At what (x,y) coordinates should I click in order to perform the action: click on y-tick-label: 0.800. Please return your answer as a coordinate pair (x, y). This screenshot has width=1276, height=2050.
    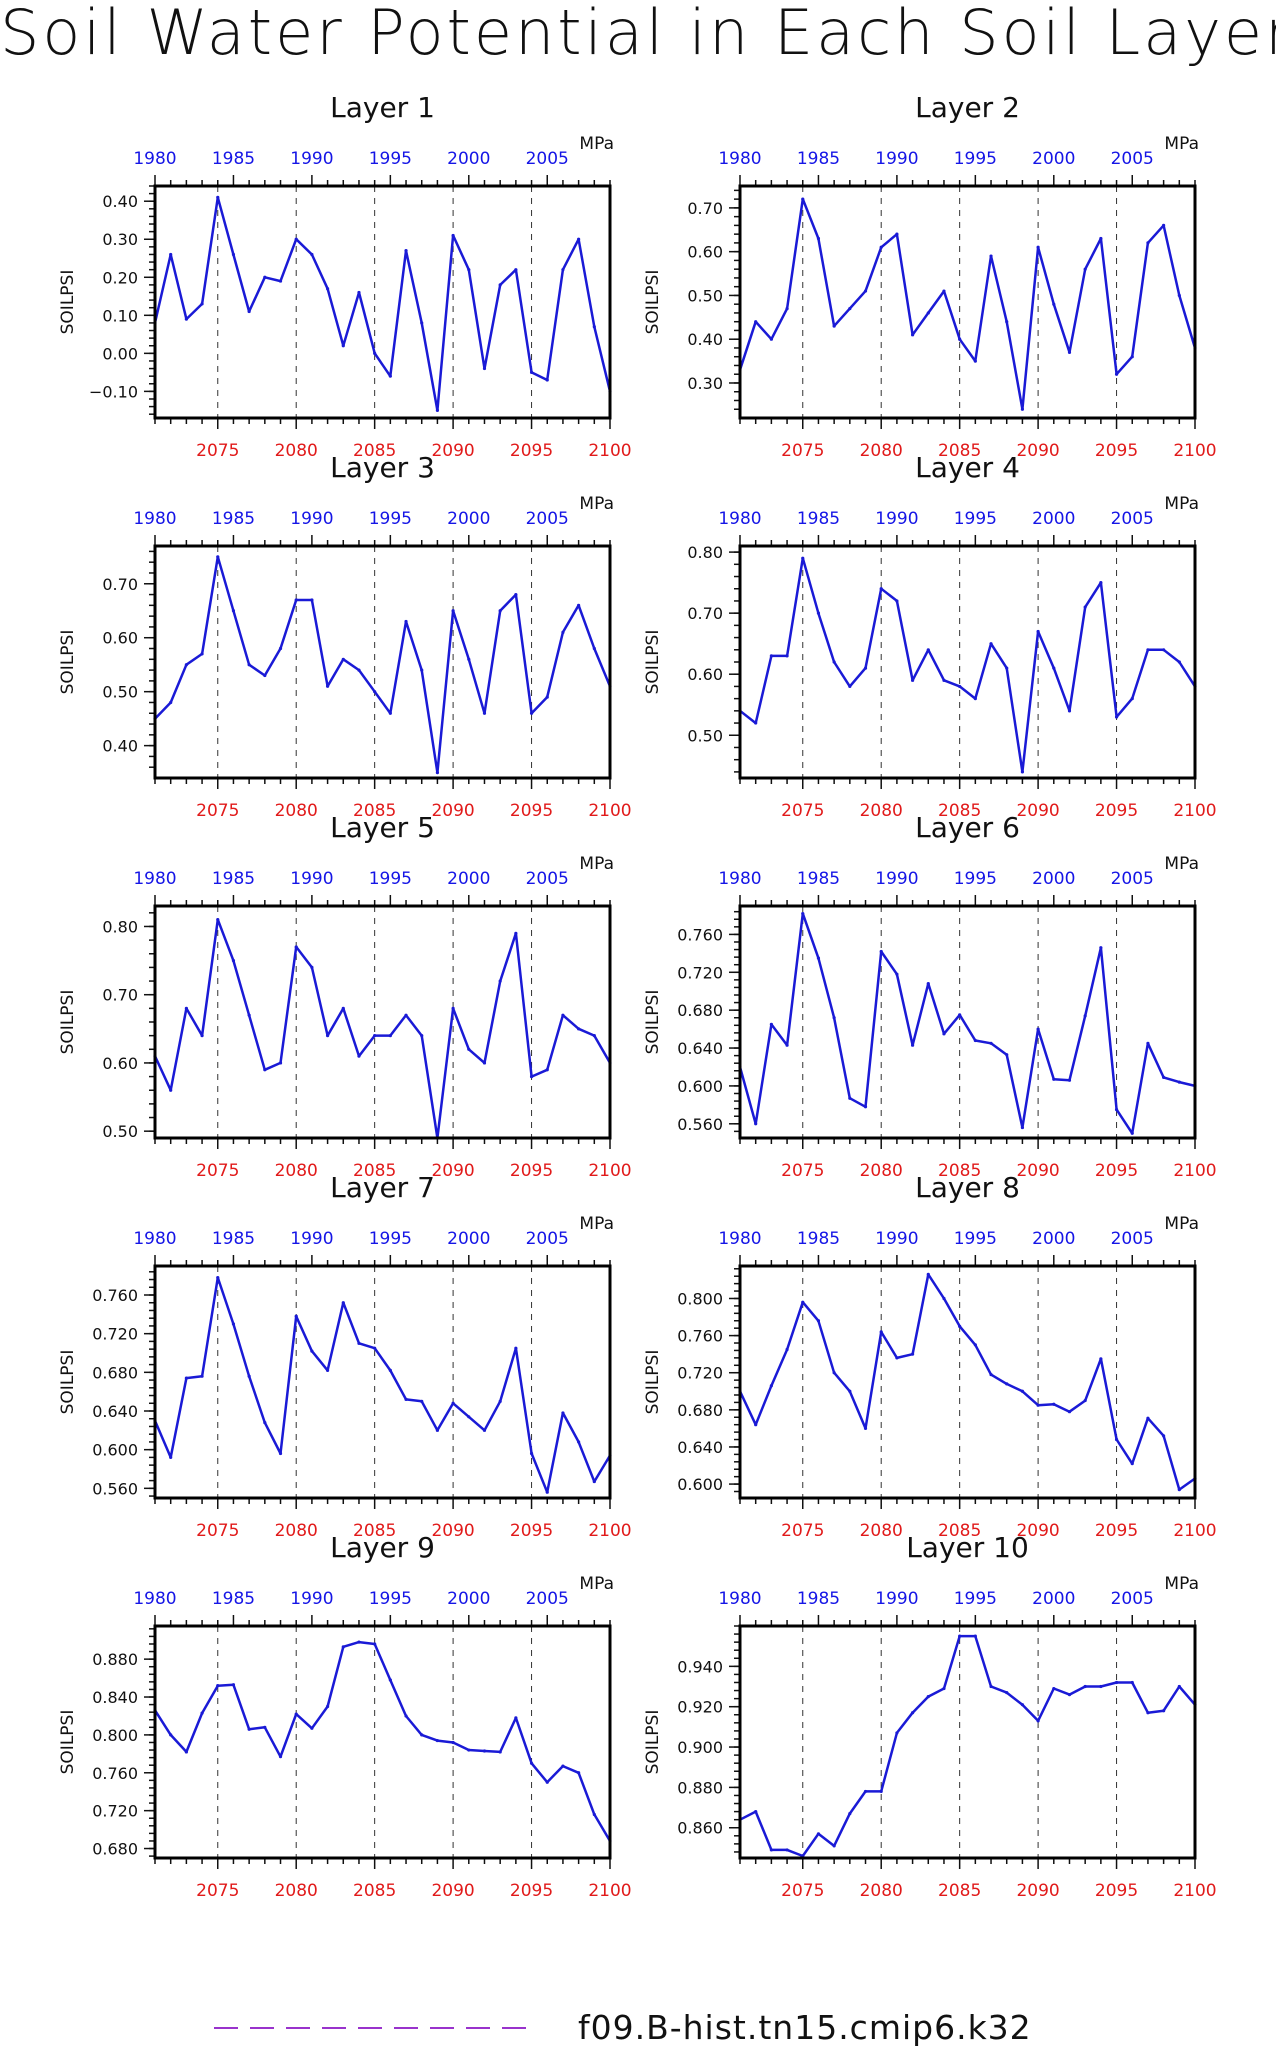
    Looking at the image, I should click on (700, 1298).